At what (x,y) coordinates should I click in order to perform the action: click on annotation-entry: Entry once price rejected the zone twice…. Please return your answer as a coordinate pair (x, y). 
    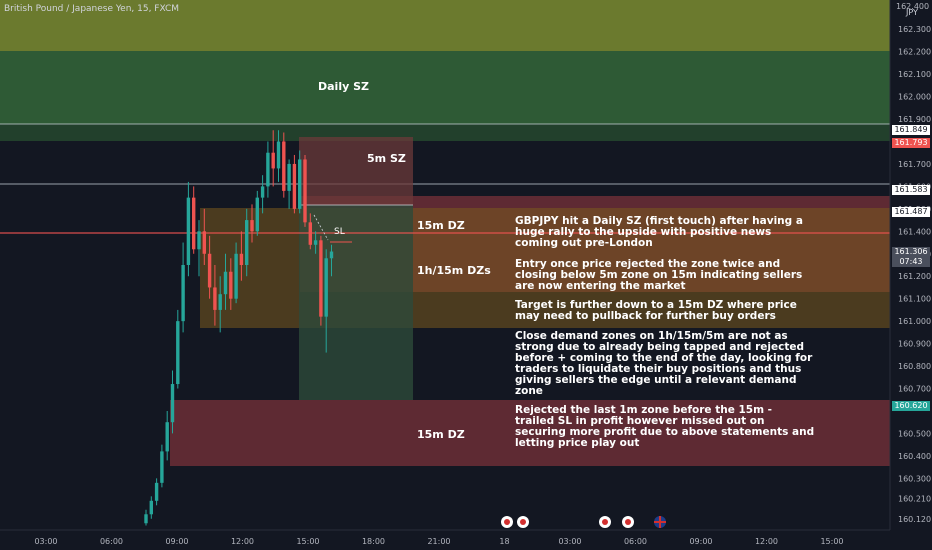
    Looking at the image, I should click on (659, 275).